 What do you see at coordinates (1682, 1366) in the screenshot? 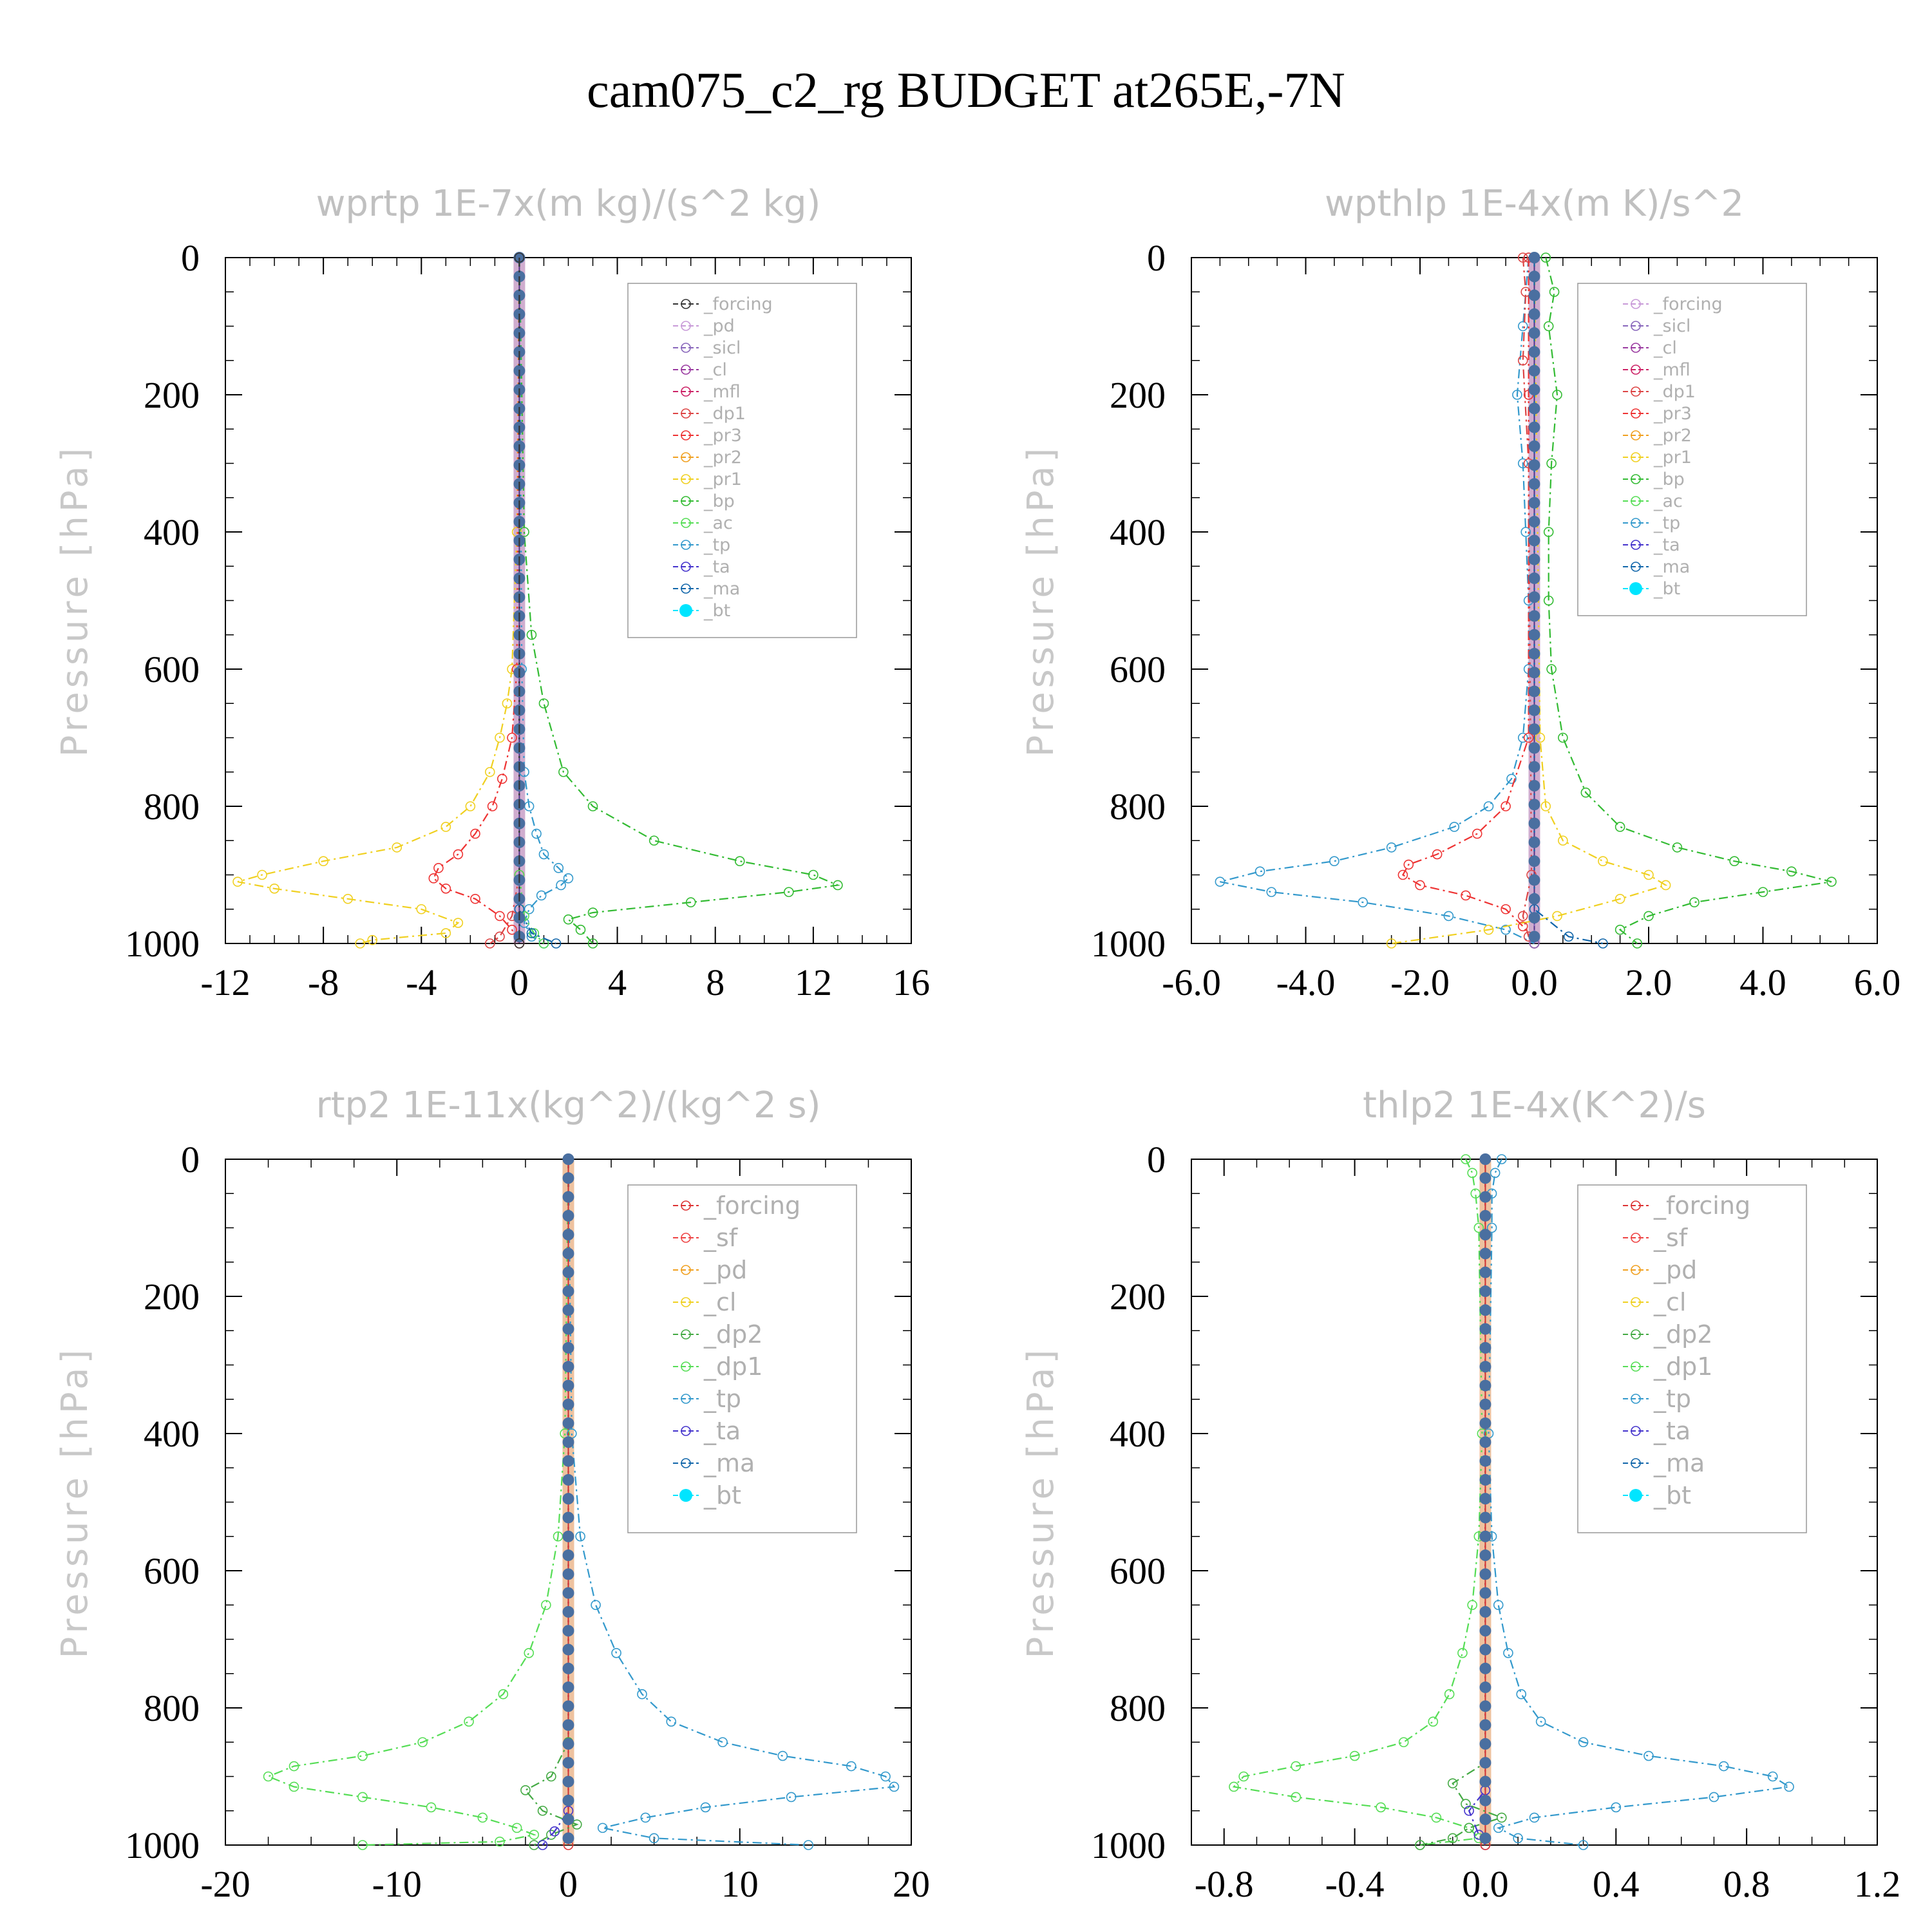
I see `legend-label: _dp1` at bounding box center [1682, 1366].